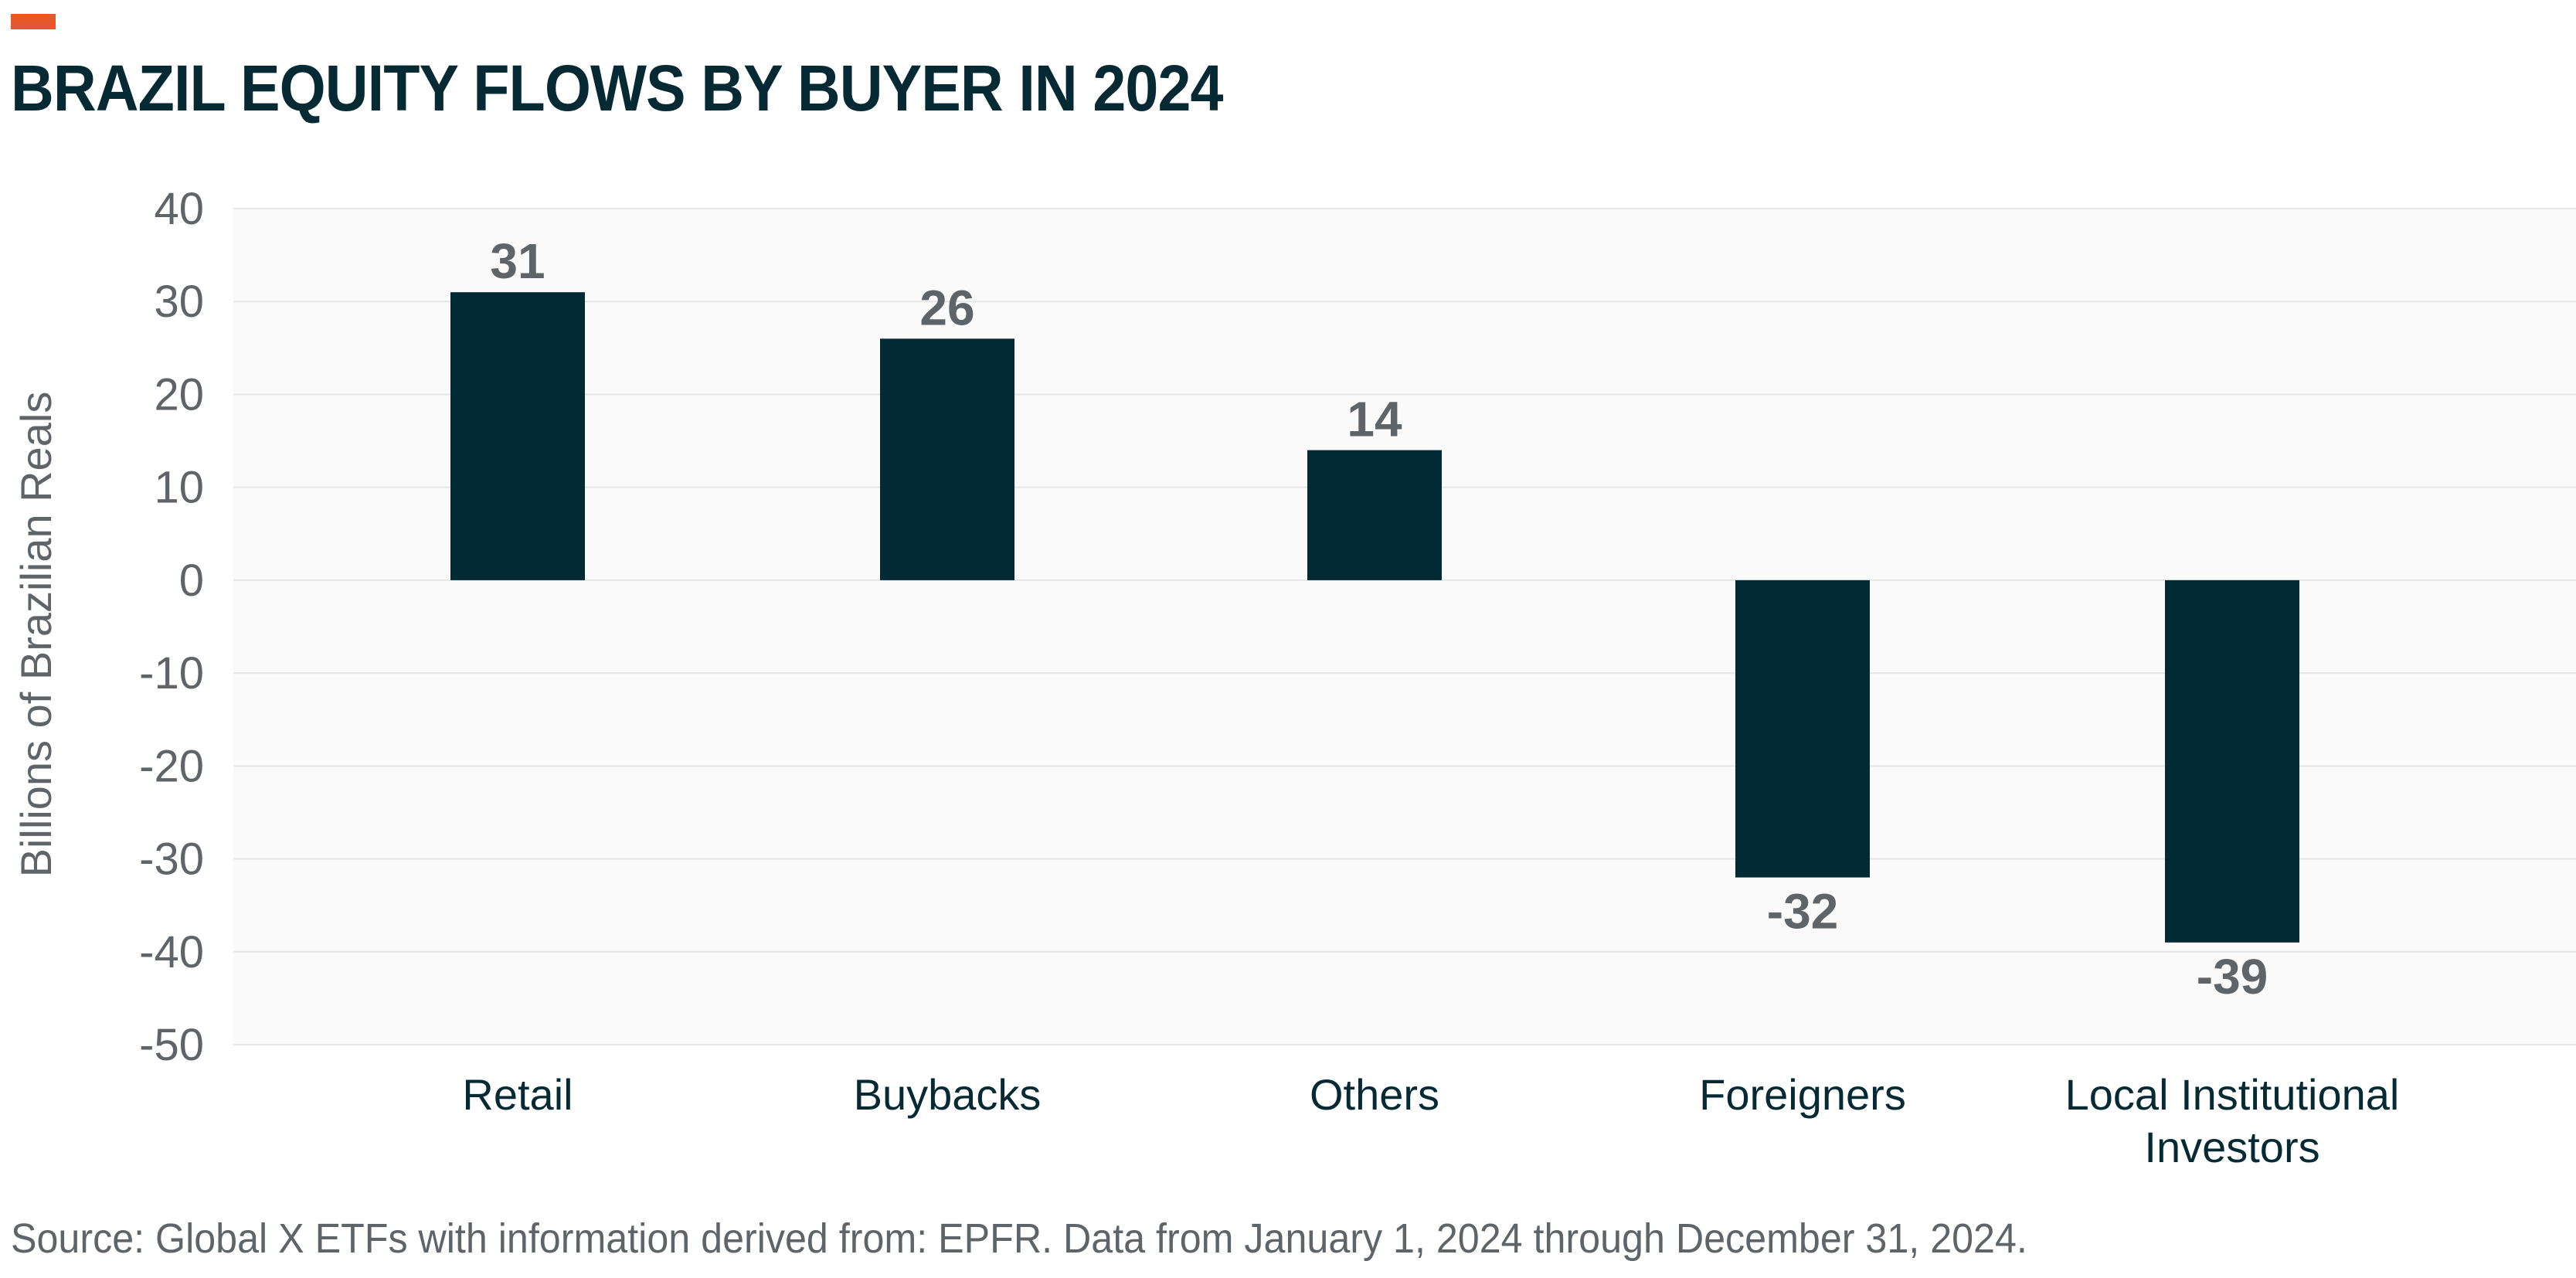  What do you see at coordinates (179, 209) in the screenshot?
I see `y-tick-label: 40` at bounding box center [179, 209].